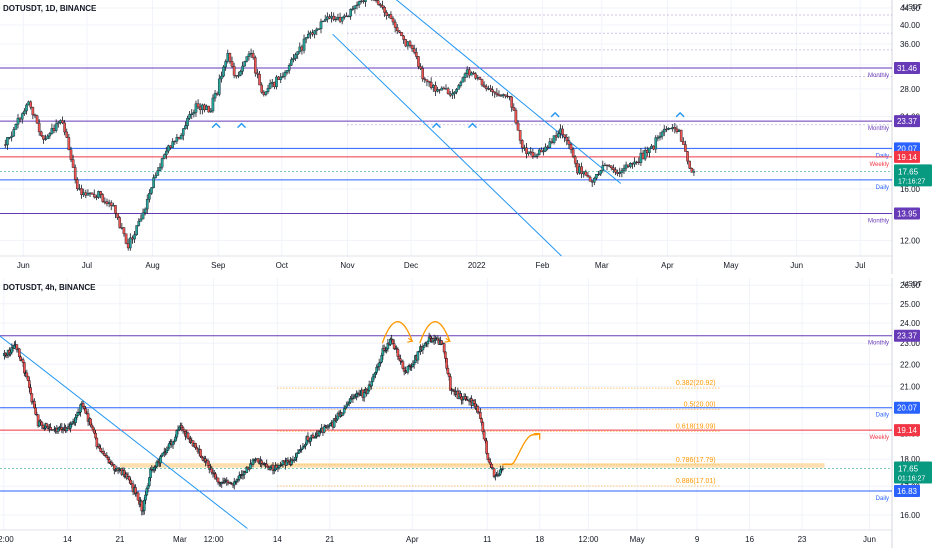 Image resolution: width=932 pixels, height=550 pixels. Describe the element at coordinates (907, 491) in the screenshot. I see `level-price-label: 16.83` at that location.